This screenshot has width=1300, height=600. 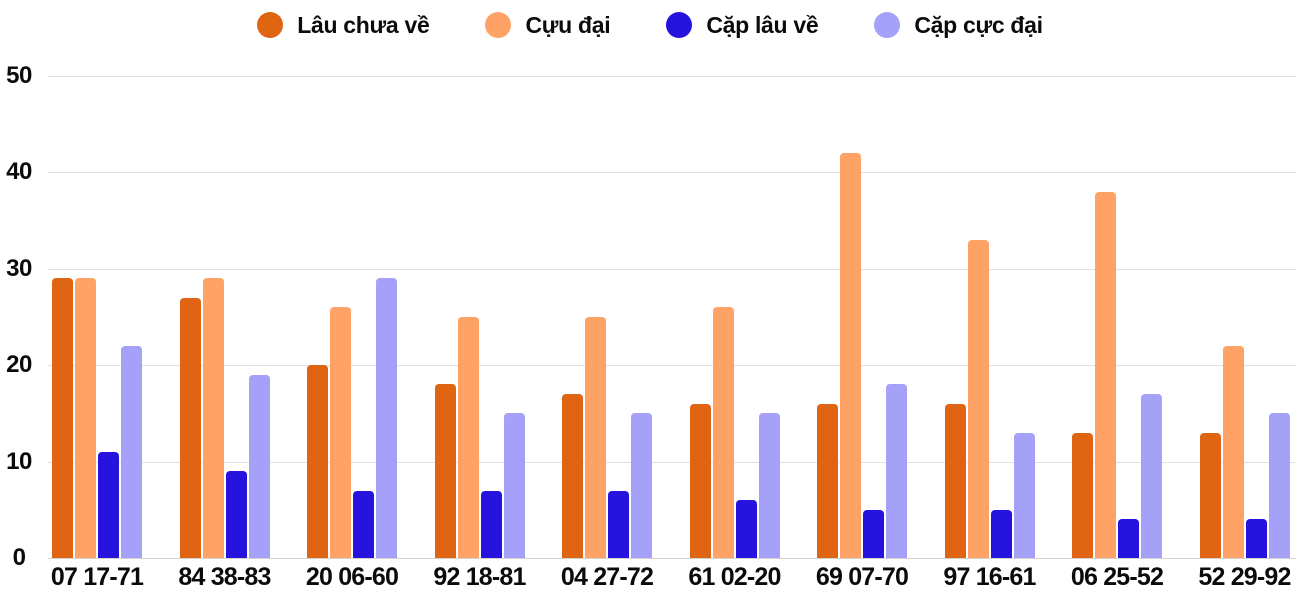 I want to click on y-axis-label: 30, so click(x=19, y=268).